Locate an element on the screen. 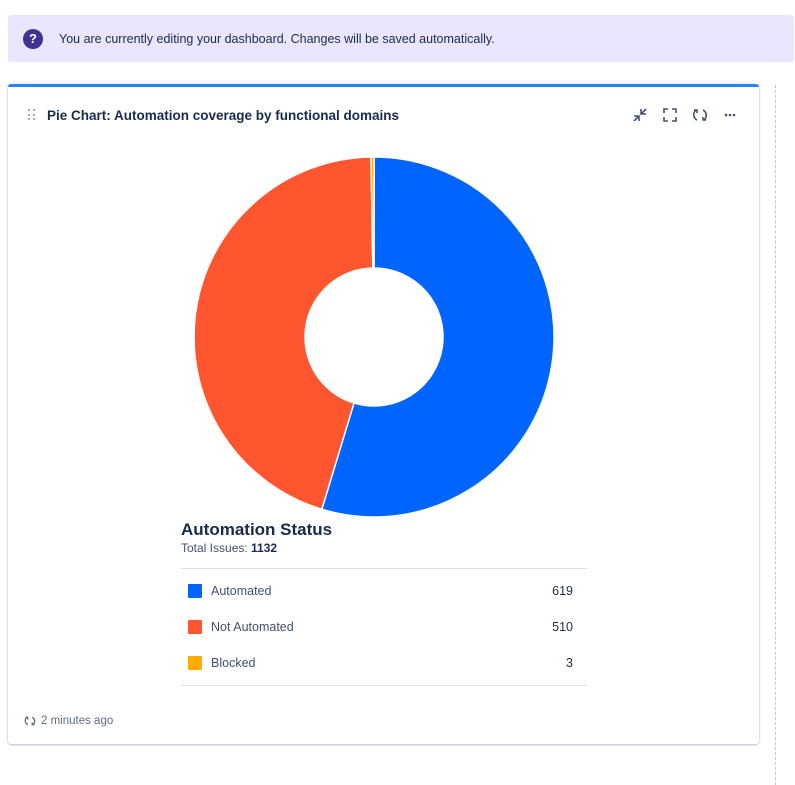  drag-handle-icon is located at coordinates (32, 115).